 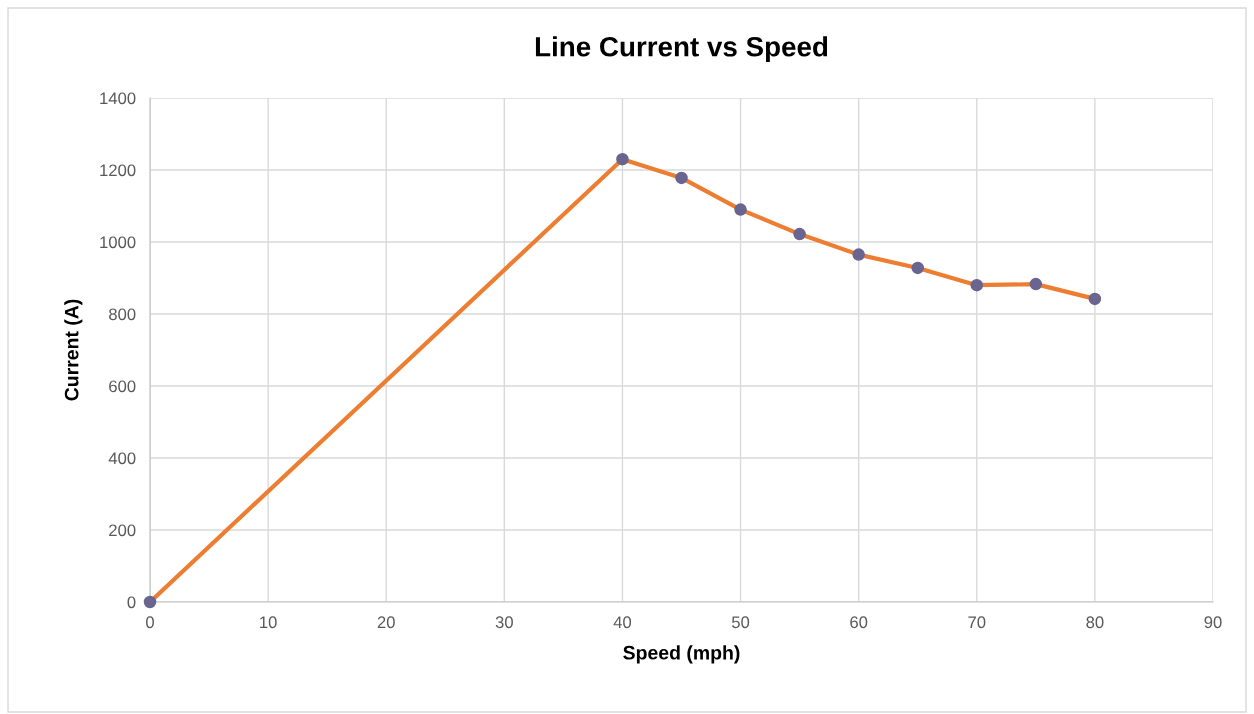 What do you see at coordinates (73, 350) in the screenshot?
I see `y-axis-title: Current (A)` at bounding box center [73, 350].